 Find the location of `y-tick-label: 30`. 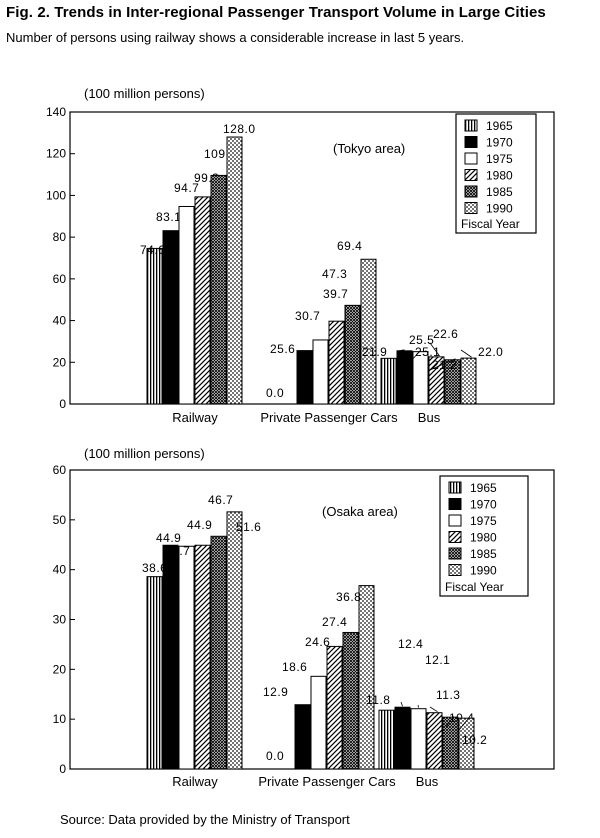

y-tick-label: 30 is located at coordinates (60, 620).